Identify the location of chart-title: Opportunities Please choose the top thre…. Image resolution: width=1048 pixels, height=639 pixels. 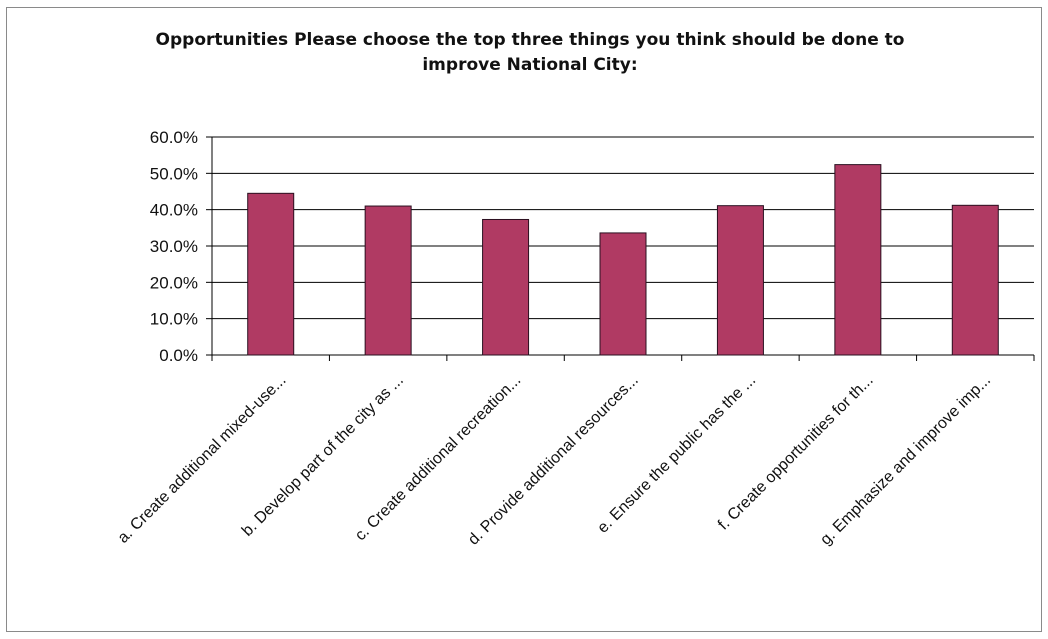
(530, 52).